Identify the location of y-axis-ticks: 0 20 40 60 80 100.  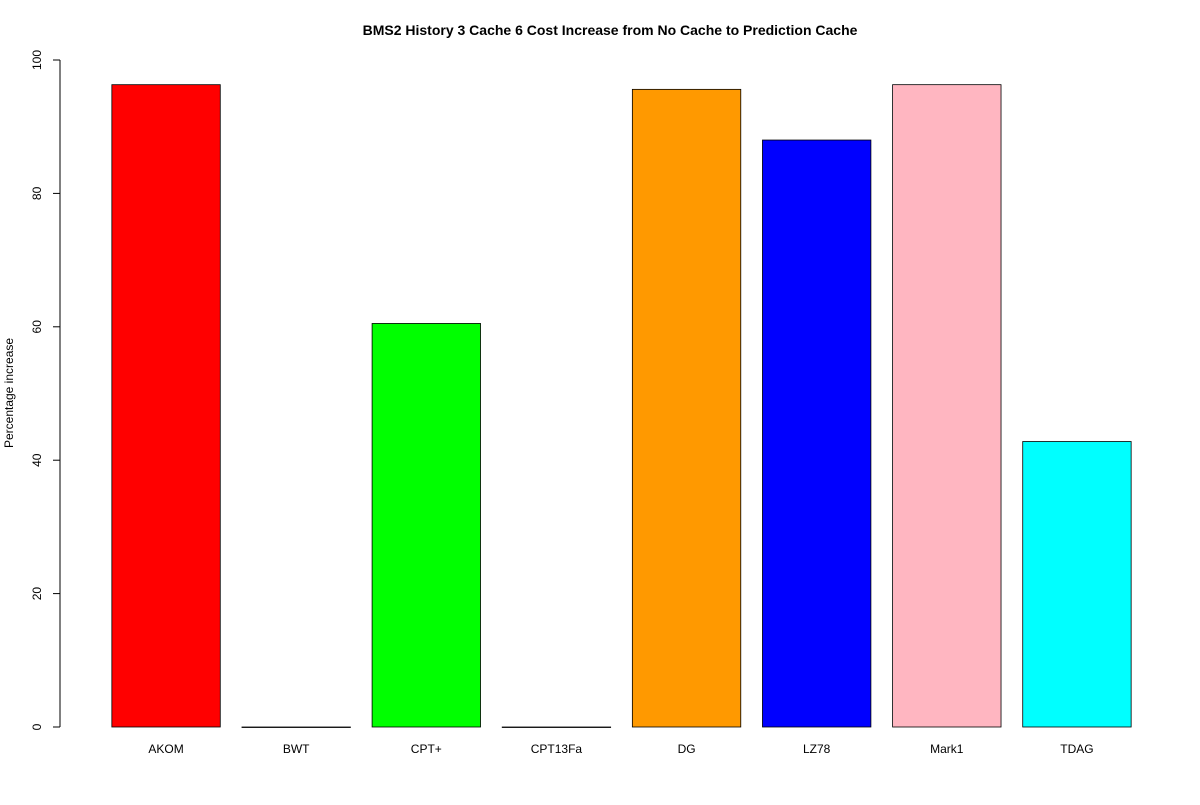
(45, 390).